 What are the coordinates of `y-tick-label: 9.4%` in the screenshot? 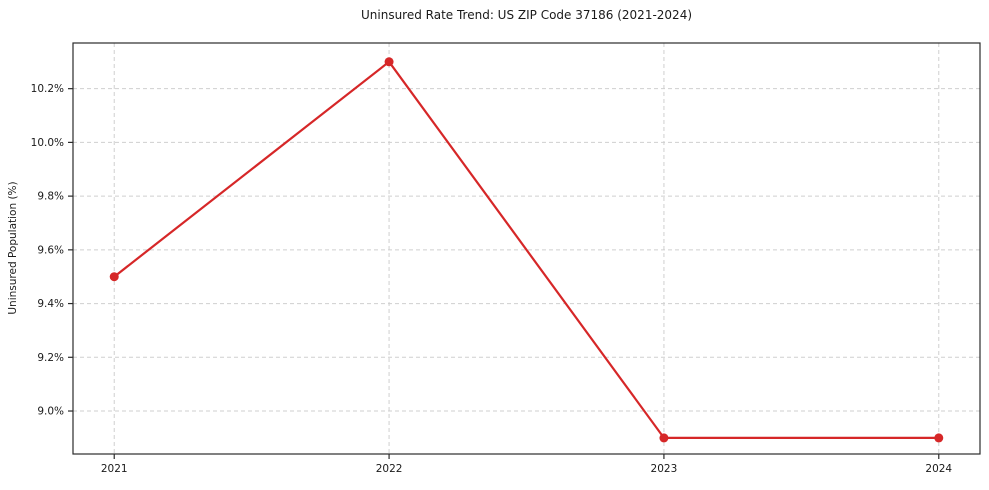 It's located at (50, 304).